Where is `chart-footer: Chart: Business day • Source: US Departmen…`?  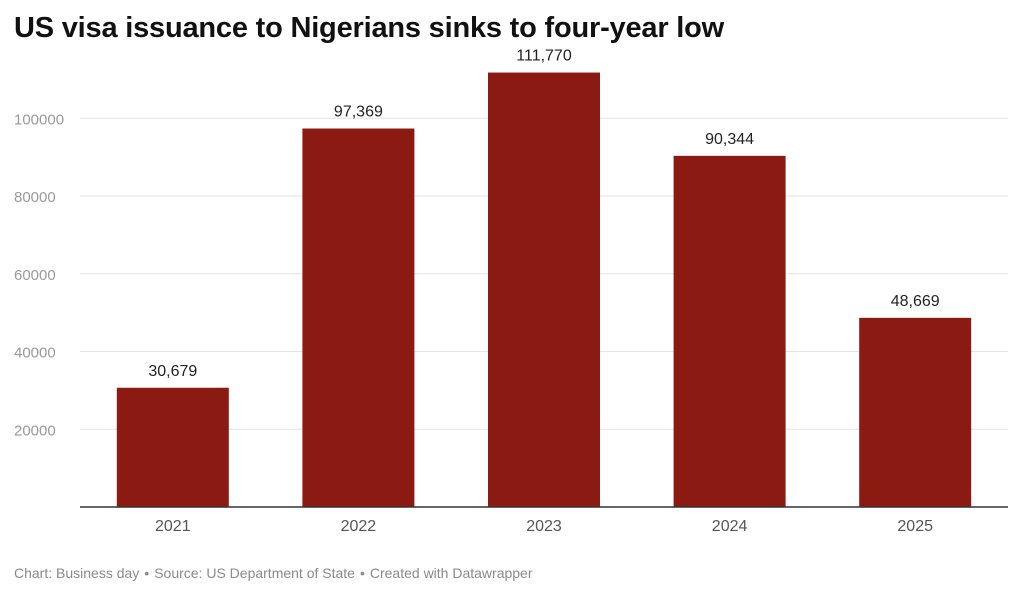 chart-footer: Chart: Business day • Source: US Departmen… is located at coordinates (273, 573).